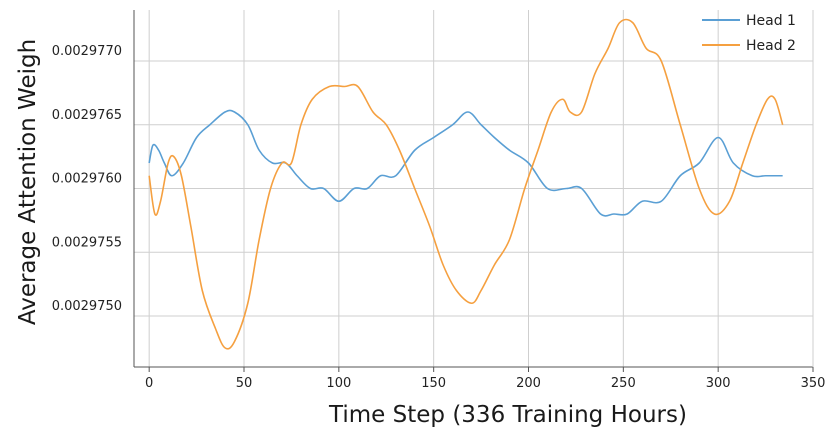  Describe the element at coordinates (749, 33) in the screenshot. I see `legend: Head 1 Head 2` at that location.